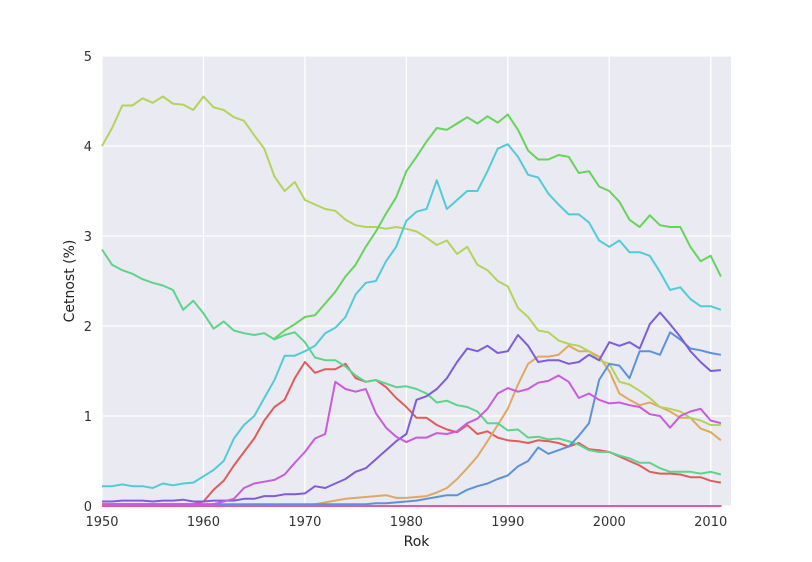 Image resolution: width=812 pixels, height=562 pixels. I want to click on x-axis-label: Rok, so click(417, 542).